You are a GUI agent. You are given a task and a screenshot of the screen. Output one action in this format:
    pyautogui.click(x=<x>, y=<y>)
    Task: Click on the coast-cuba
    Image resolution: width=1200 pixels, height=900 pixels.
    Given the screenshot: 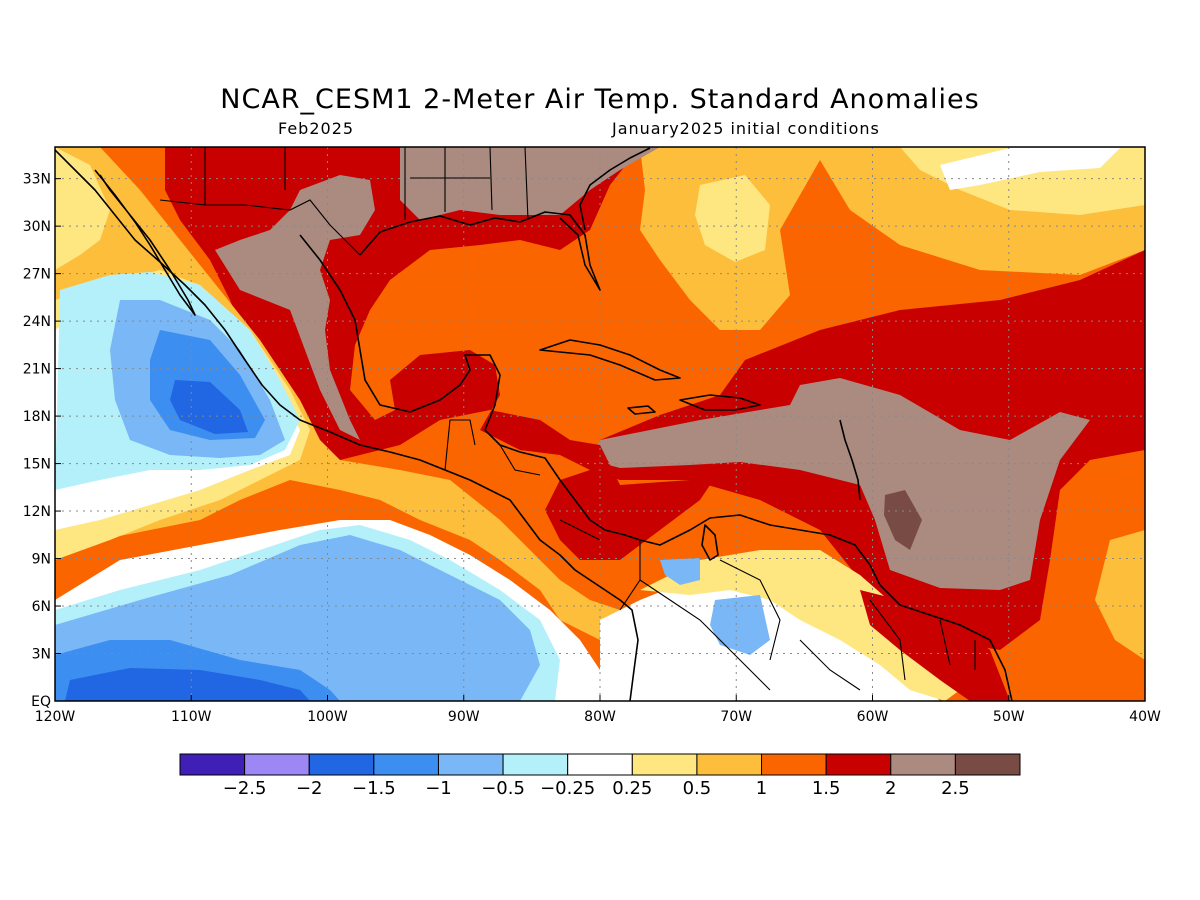 What is the action you would take?
    pyautogui.click(x=610, y=360)
    